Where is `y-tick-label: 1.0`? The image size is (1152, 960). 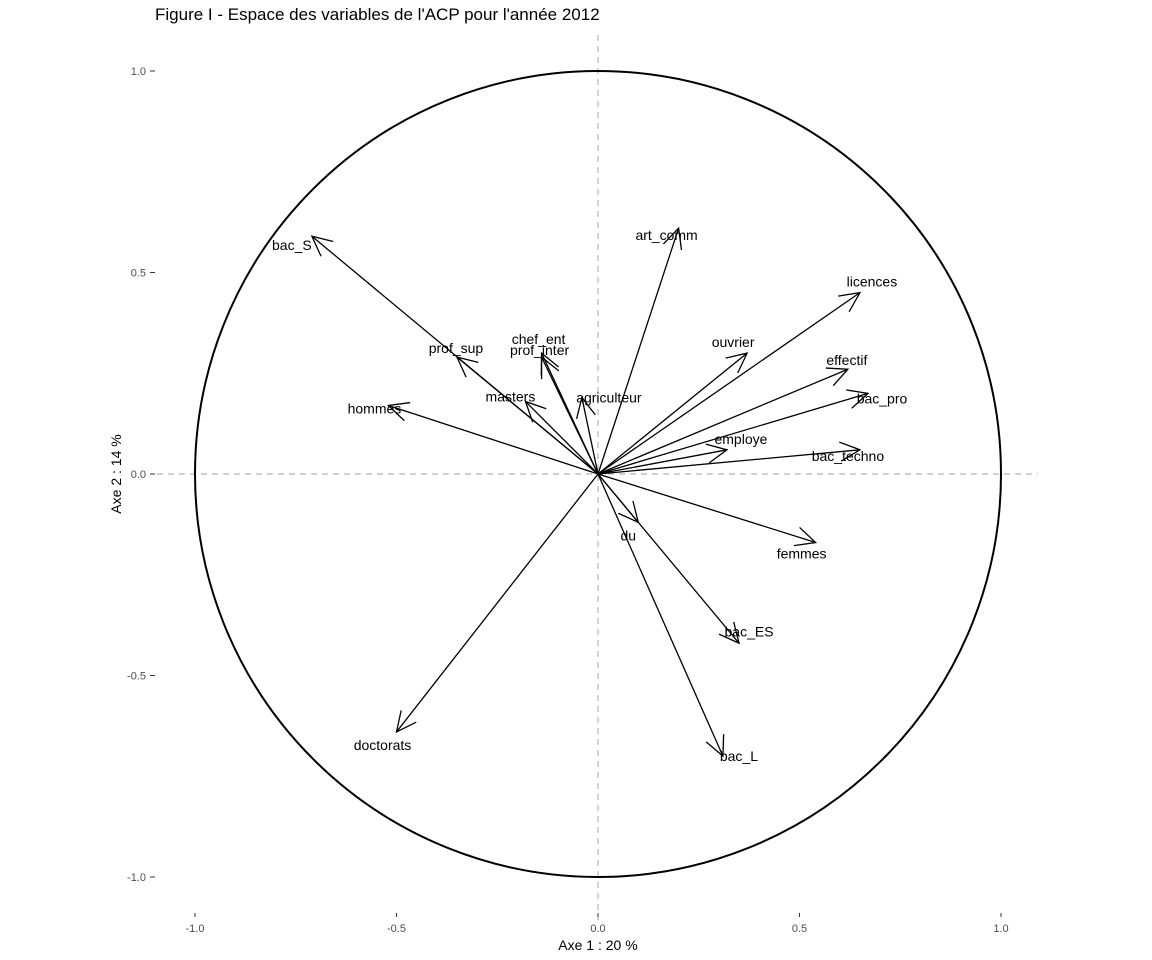
y-tick-label: 1.0 is located at coordinates (138, 72).